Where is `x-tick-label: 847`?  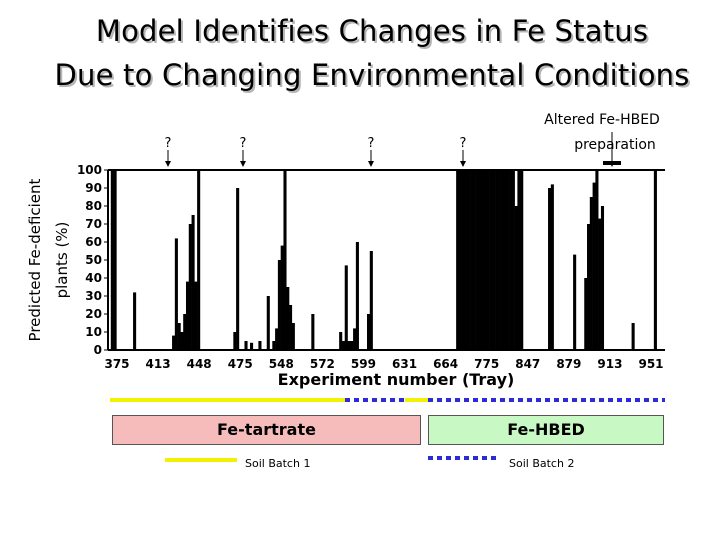 x-tick-label: 847 is located at coordinates (527, 364).